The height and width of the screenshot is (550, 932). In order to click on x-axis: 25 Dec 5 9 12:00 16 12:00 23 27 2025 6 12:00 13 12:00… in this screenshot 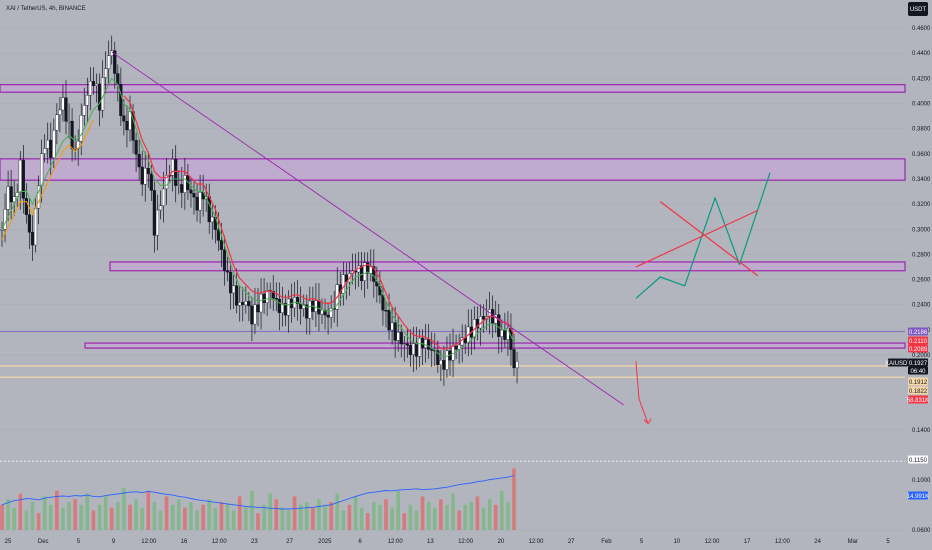, I will do `click(448, 542)`.